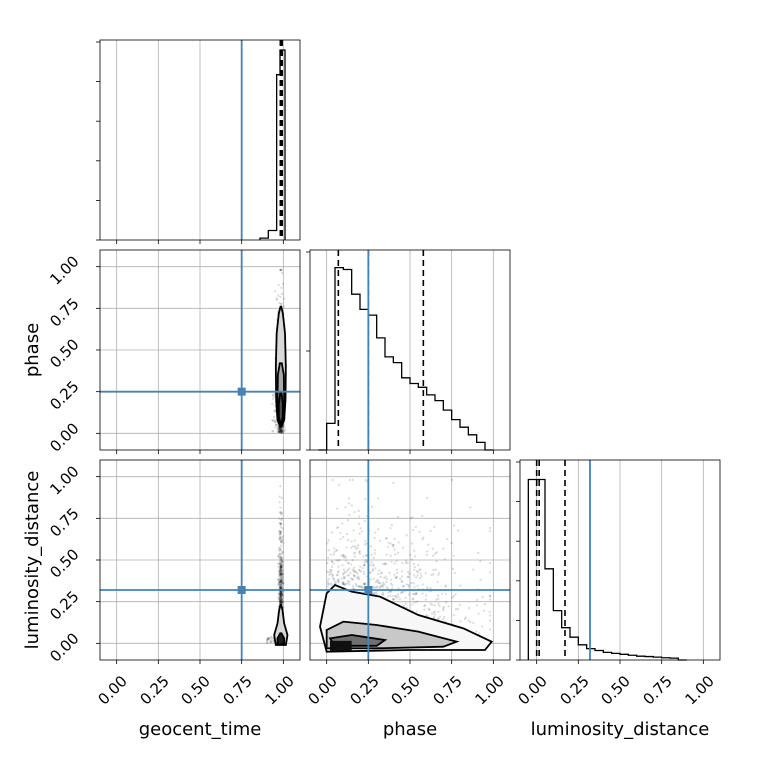 Image resolution: width=760 pixels, height=760 pixels. What do you see at coordinates (405, 690) in the screenshot?
I see `x-tick-label: 0.50` at bounding box center [405, 690].